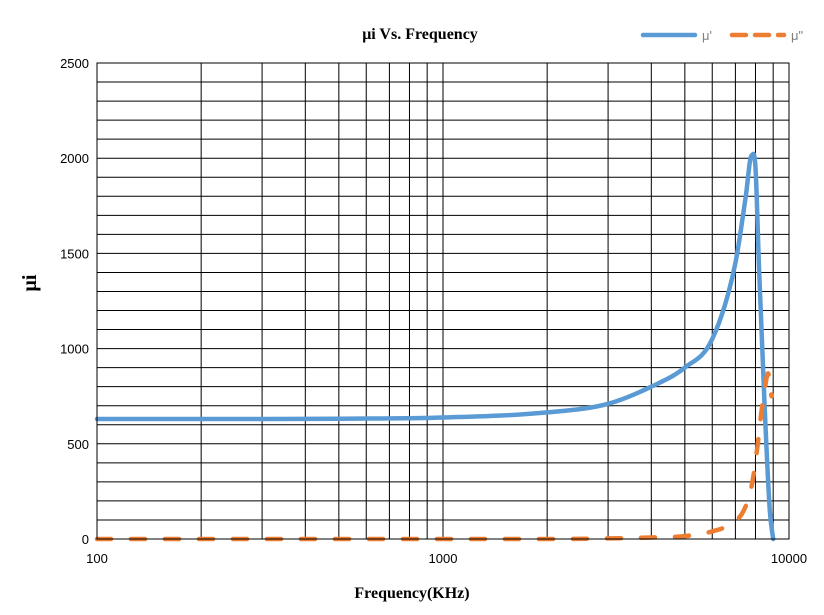  Describe the element at coordinates (74, 349) in the screenshot. I see `y-tick-label: 1000` at that location.